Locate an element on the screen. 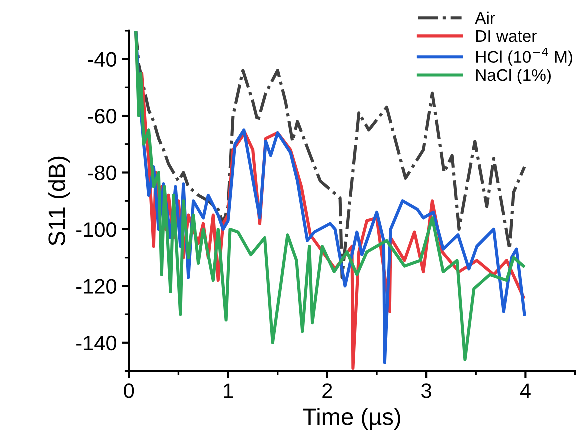  legend-label: HCl (10$^{−4}$ M) is located at coordinates (524, 57).